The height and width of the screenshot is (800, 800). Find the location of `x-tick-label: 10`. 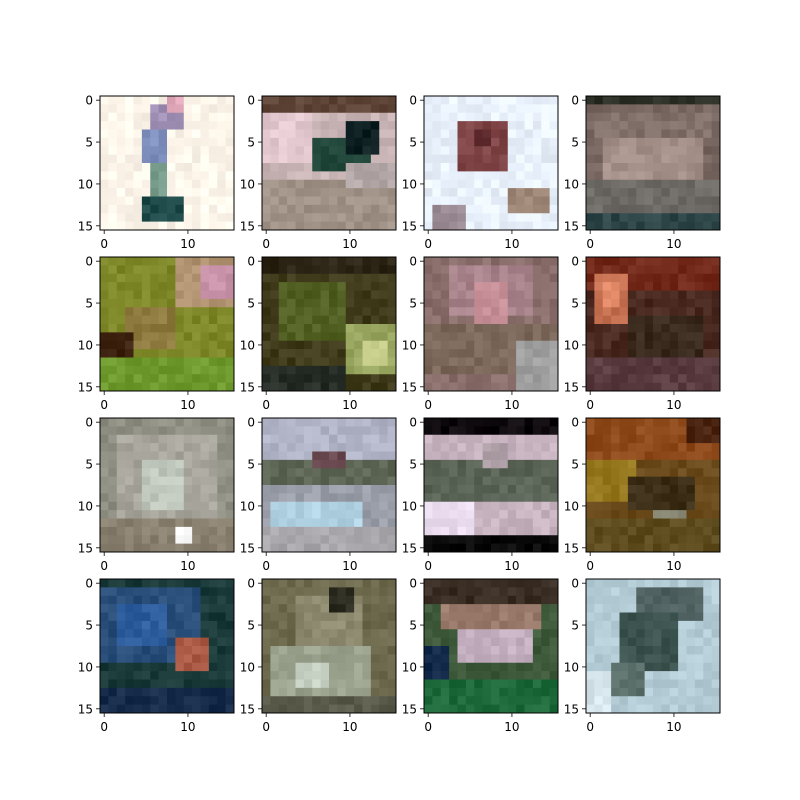

x-tick-label: 10 is located at coordinates (187, 244).